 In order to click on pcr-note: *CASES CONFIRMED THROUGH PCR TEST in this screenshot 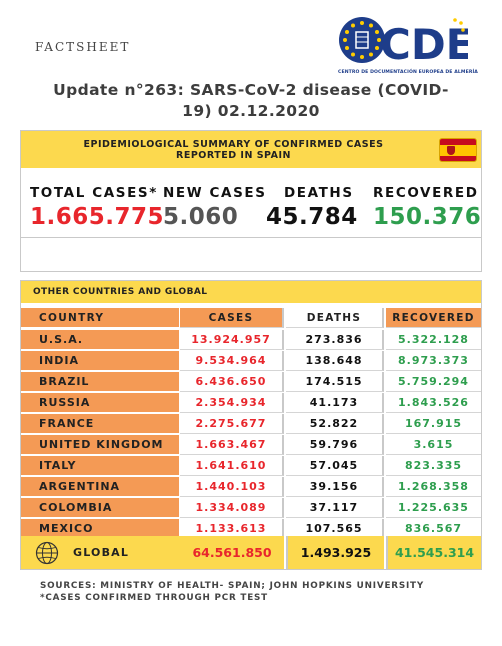, I will do `click(154, 598)`.